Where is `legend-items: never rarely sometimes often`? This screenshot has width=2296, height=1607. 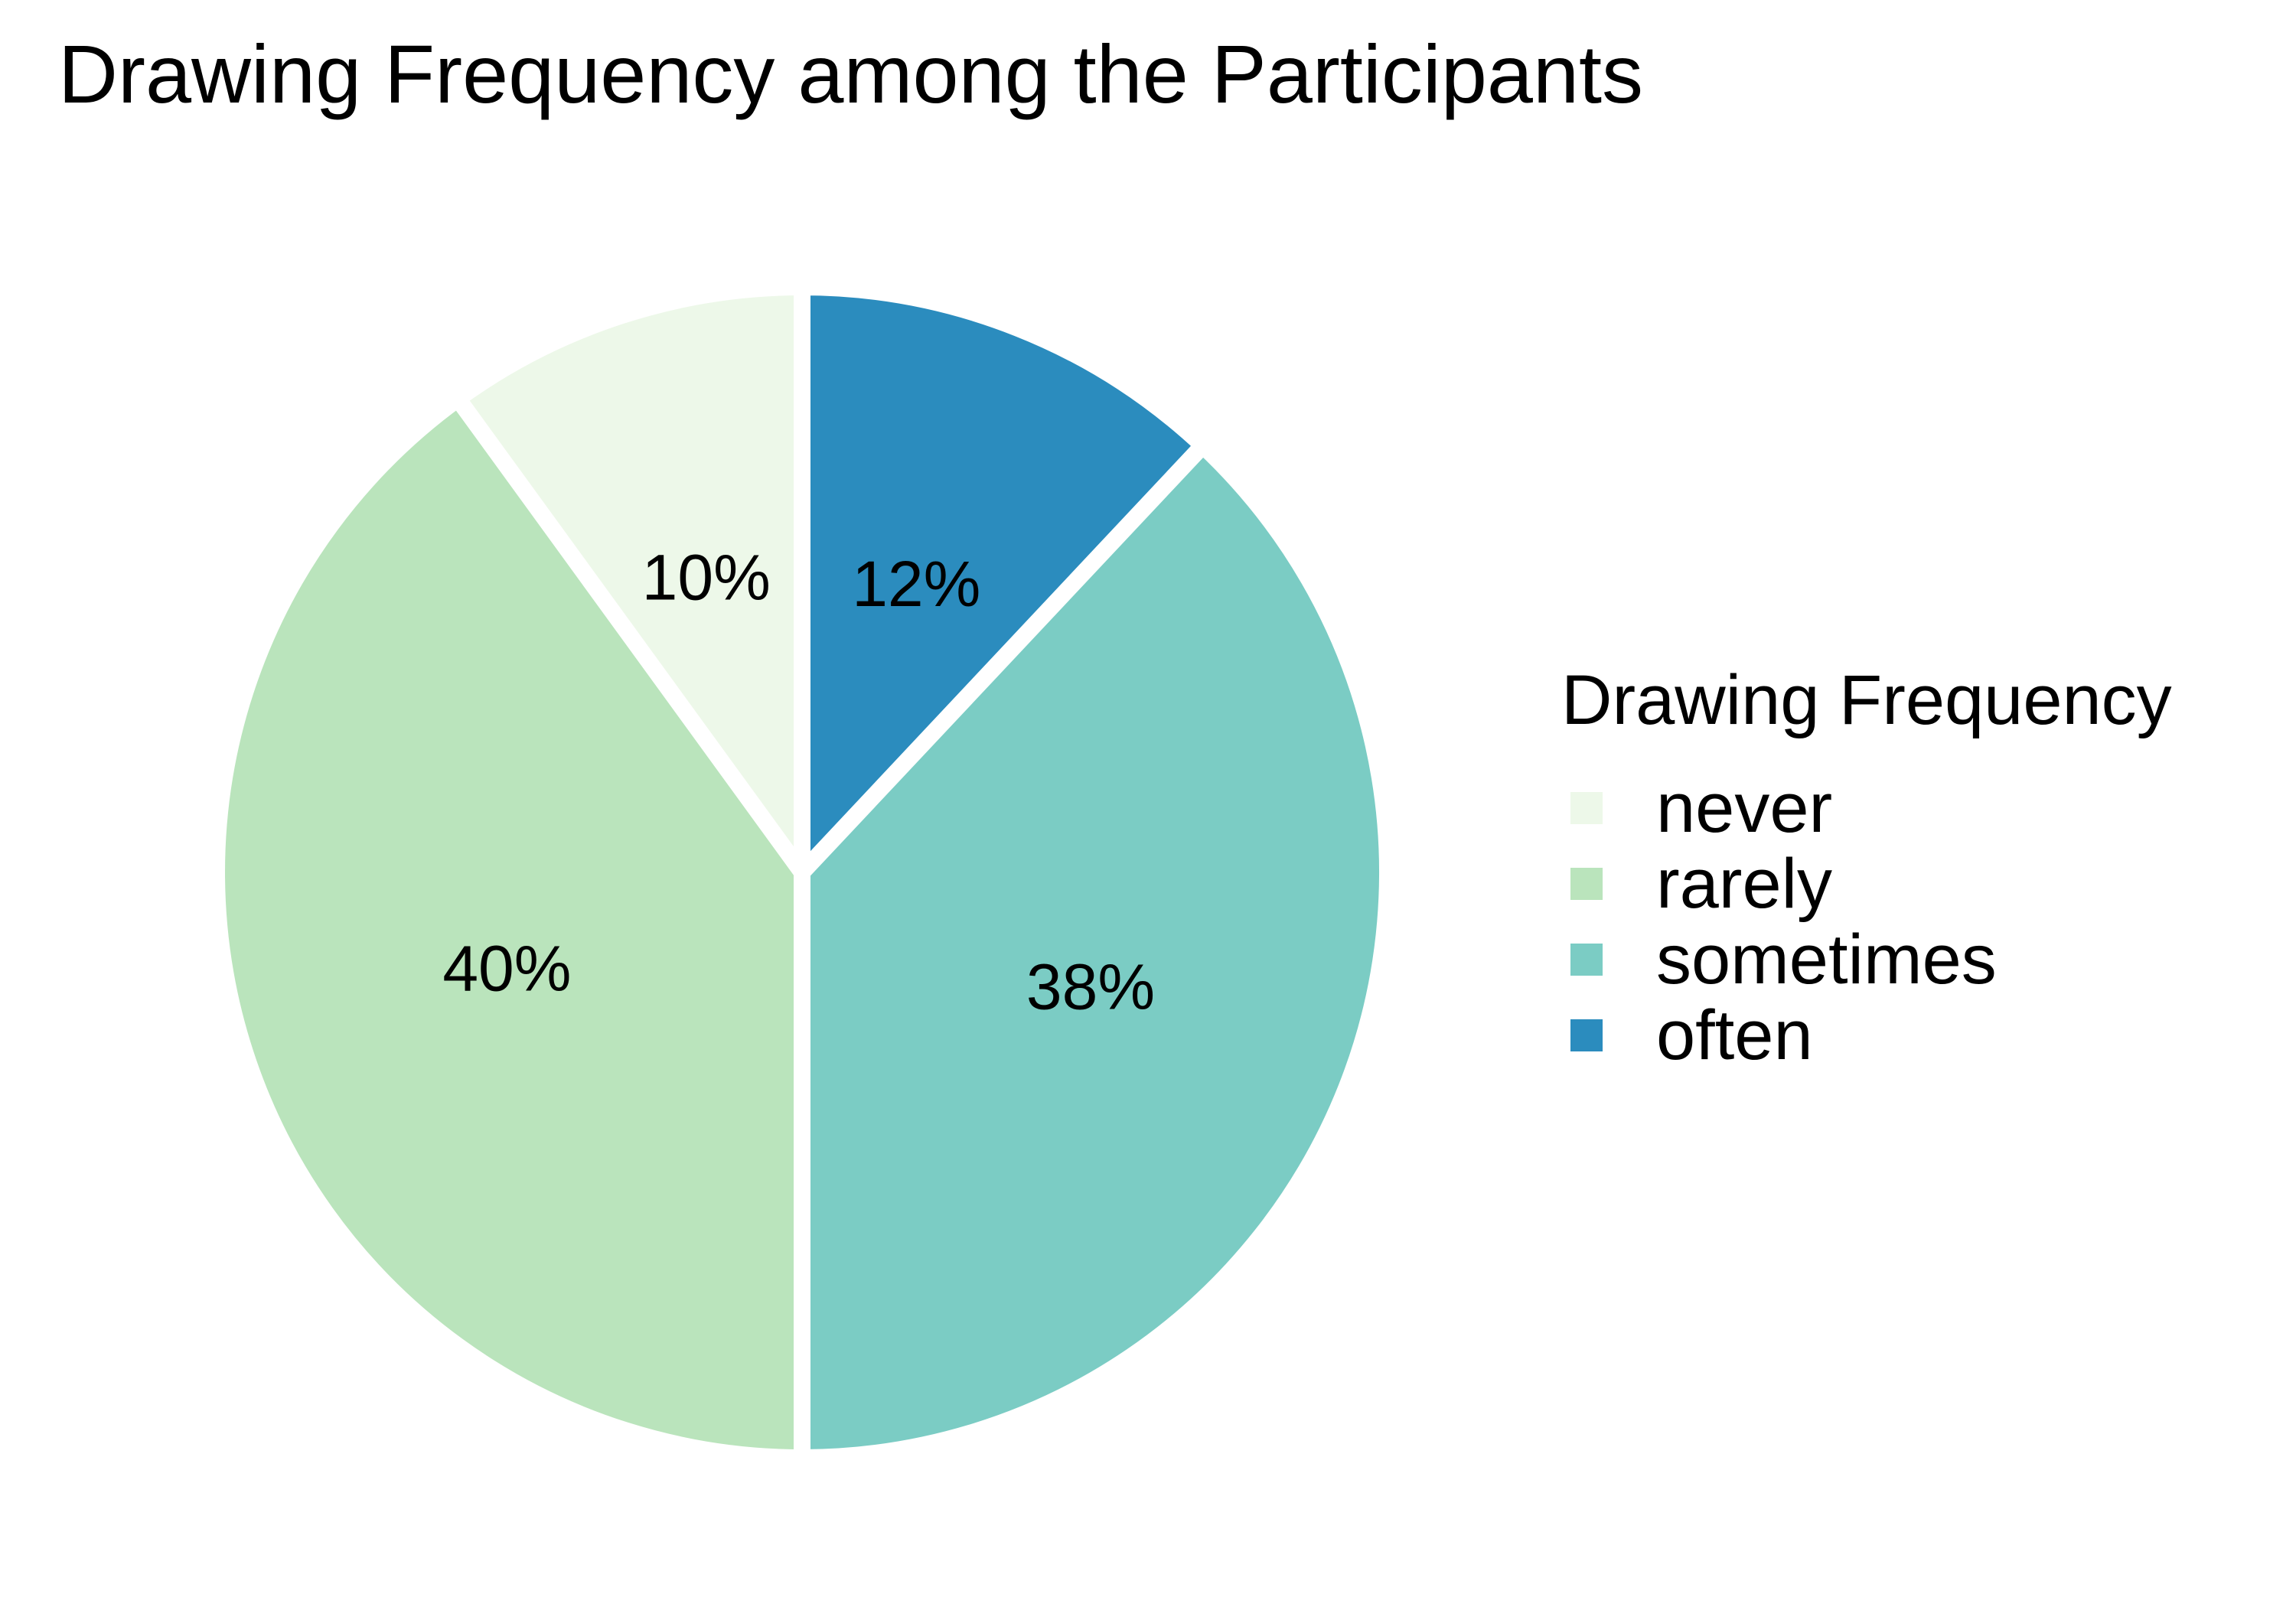 legend-items: never rarely sometimes often is located at coordinates (1866, 922).